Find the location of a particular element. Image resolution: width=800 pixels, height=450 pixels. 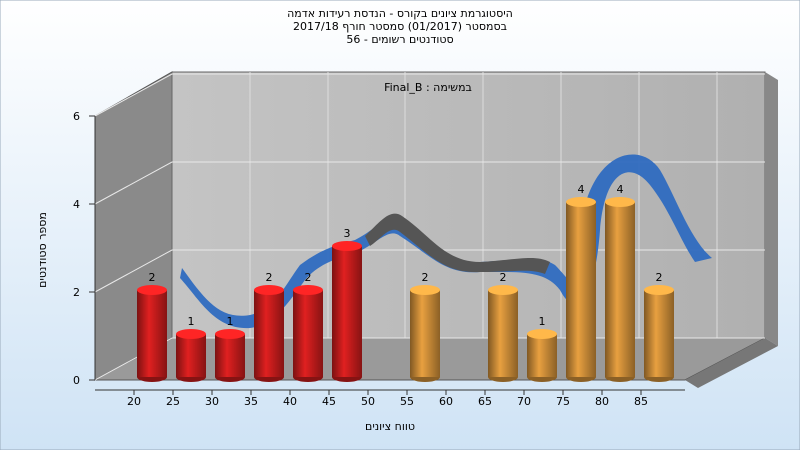

y-tick-label: 6 is located at coordinates (76, 116).